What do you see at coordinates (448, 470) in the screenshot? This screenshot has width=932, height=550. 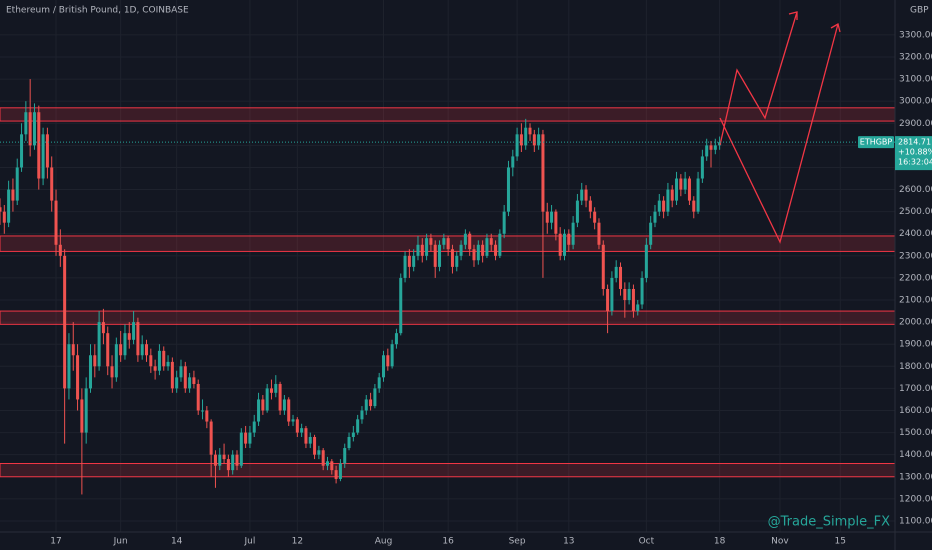 I see `zone` at bounding box center [448, 470].